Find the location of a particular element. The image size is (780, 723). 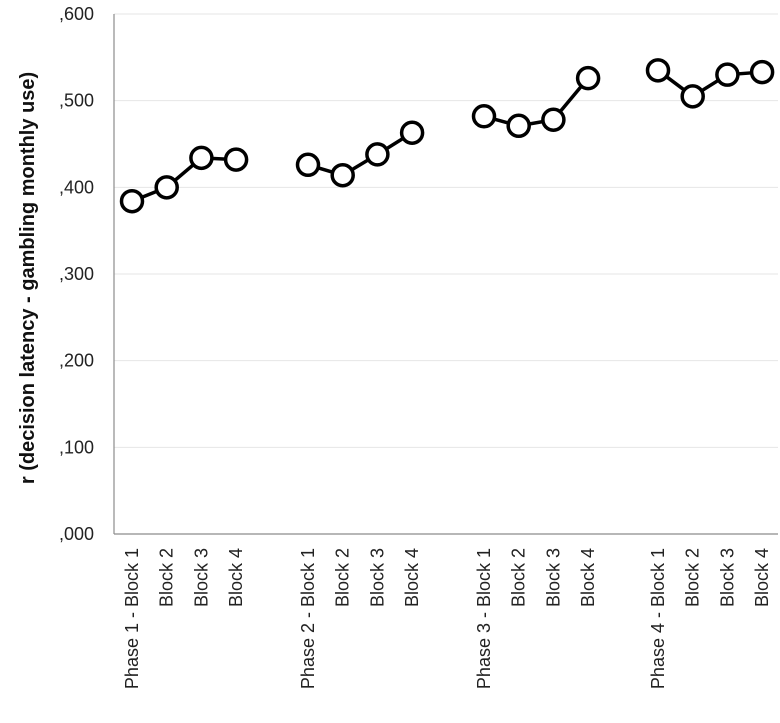

y-tick-labels: ,000 ,100 ,200 ,300 ,400 ,500 ,600 is located at coordinates (76, 274).